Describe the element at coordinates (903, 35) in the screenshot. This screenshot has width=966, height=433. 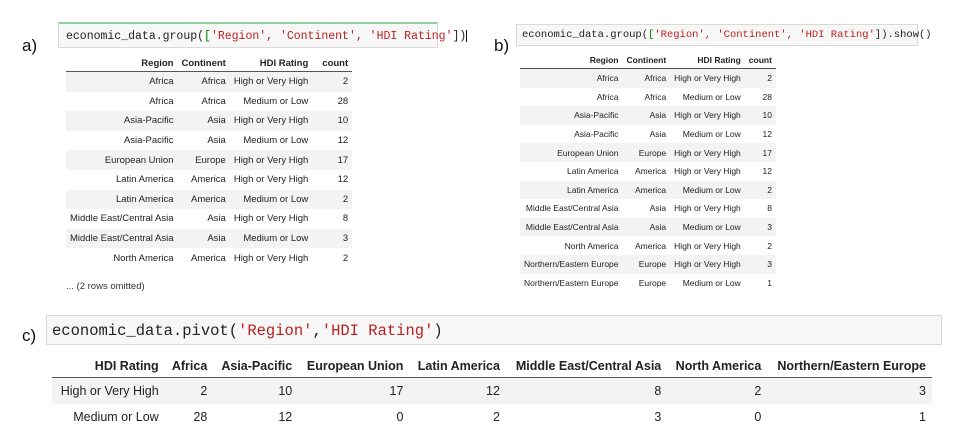
I see `code-close: ]).show()` at that location.